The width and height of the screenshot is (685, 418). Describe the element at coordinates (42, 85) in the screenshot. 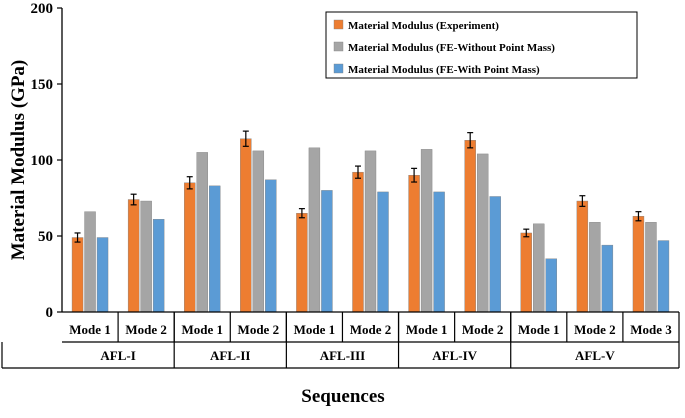

I see `y-tick-label: 150` at that location.